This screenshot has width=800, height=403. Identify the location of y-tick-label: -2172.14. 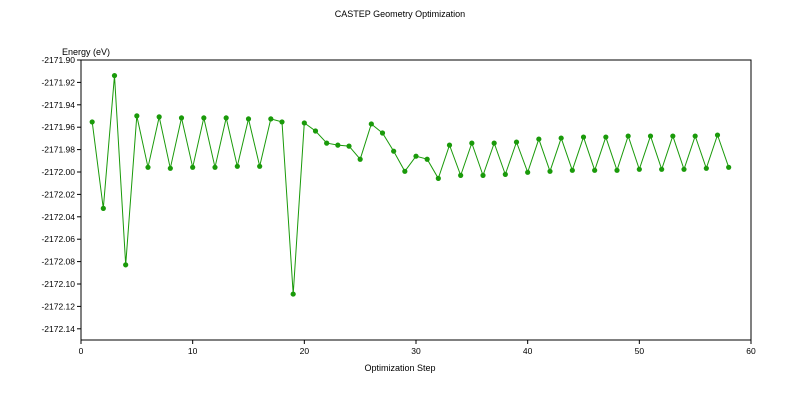
(58, 329).